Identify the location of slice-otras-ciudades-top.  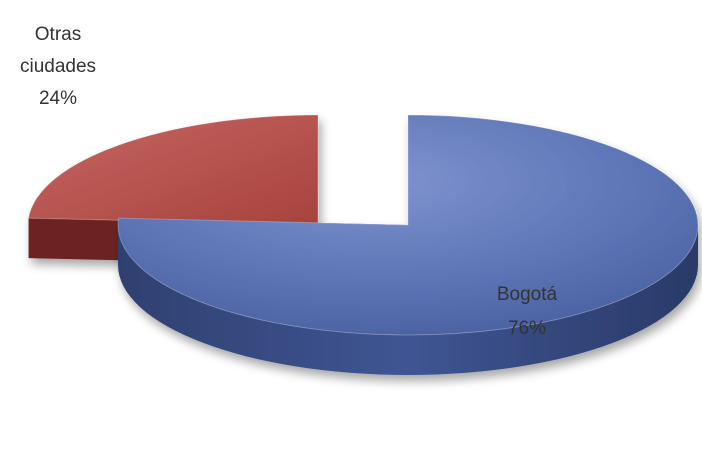
(173, 170).